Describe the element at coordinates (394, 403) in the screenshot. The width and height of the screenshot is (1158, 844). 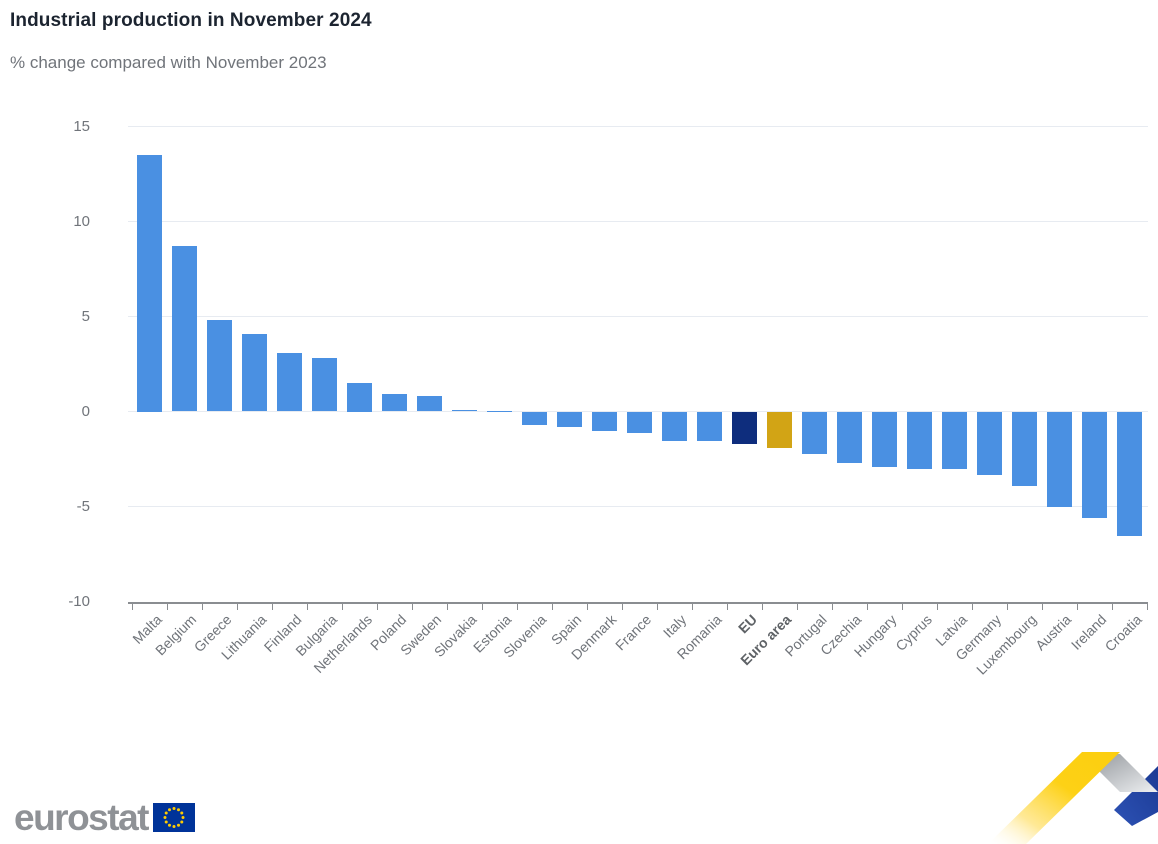
I see `bar-poland` at that location.